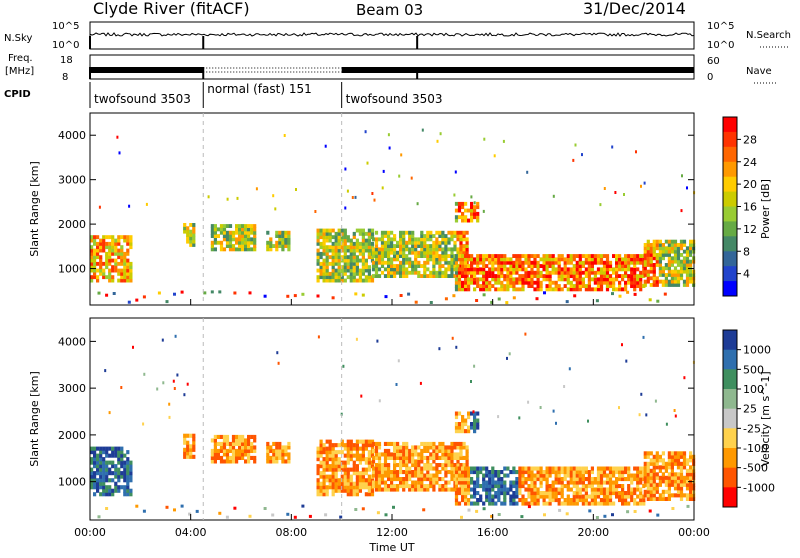 Image resolution: width=800 pixels, height=558 pixels. What do you see at coordinates (755, 448) in the screenshot?
I see `colorbar-tick-label: -100` at bounding box center [755, 448].